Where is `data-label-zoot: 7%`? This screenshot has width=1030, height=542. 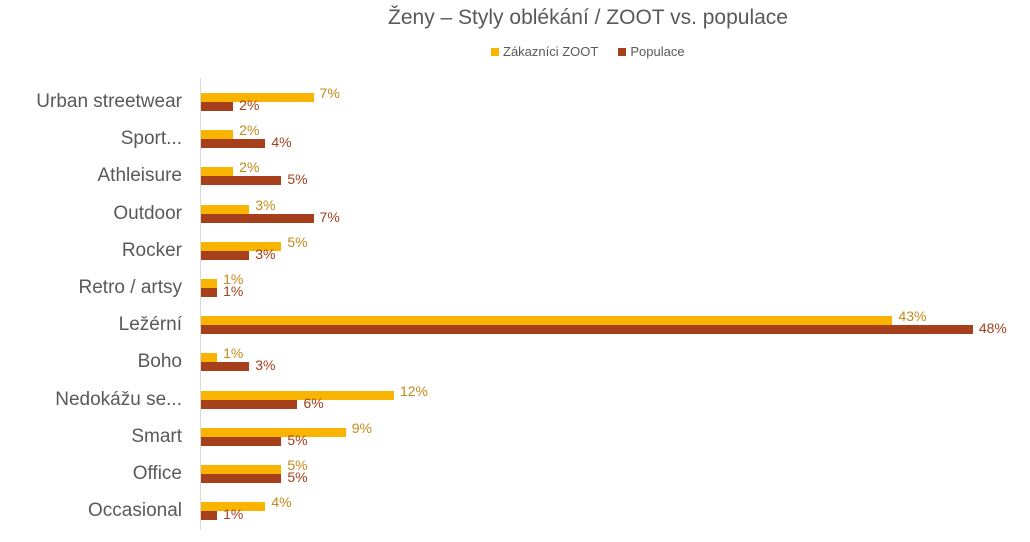 data-label-zoot: 7% is located at coordinates (329, 93).